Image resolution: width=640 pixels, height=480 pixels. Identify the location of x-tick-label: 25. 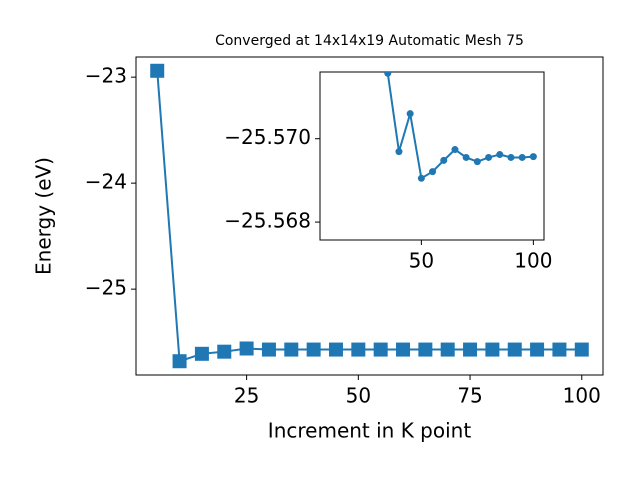
(246, 396).